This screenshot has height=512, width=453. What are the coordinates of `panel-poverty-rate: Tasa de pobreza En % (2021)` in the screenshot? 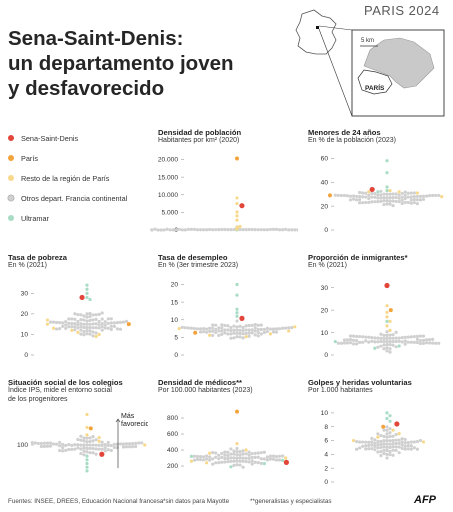 It's located at (78, 262).